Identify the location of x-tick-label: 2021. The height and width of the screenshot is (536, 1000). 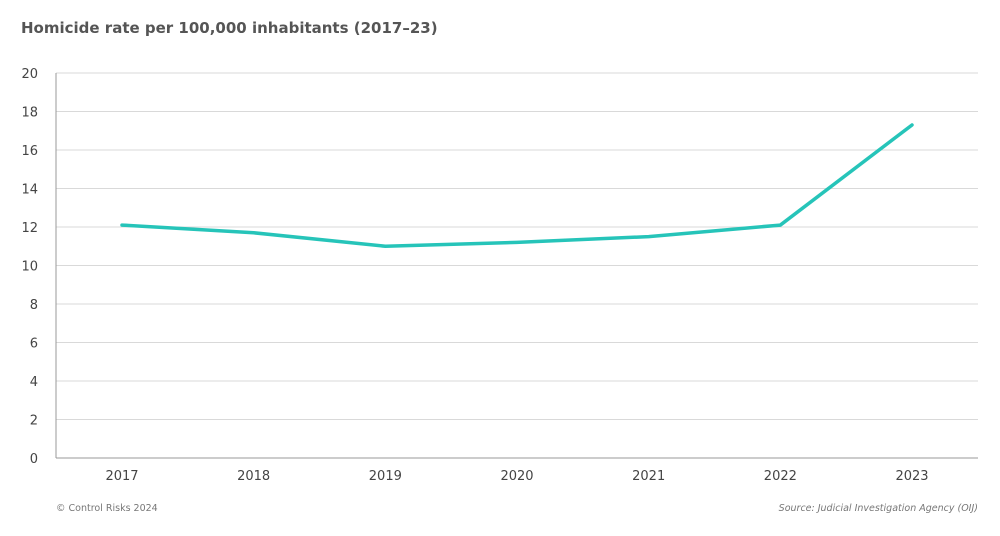
(648, 476).